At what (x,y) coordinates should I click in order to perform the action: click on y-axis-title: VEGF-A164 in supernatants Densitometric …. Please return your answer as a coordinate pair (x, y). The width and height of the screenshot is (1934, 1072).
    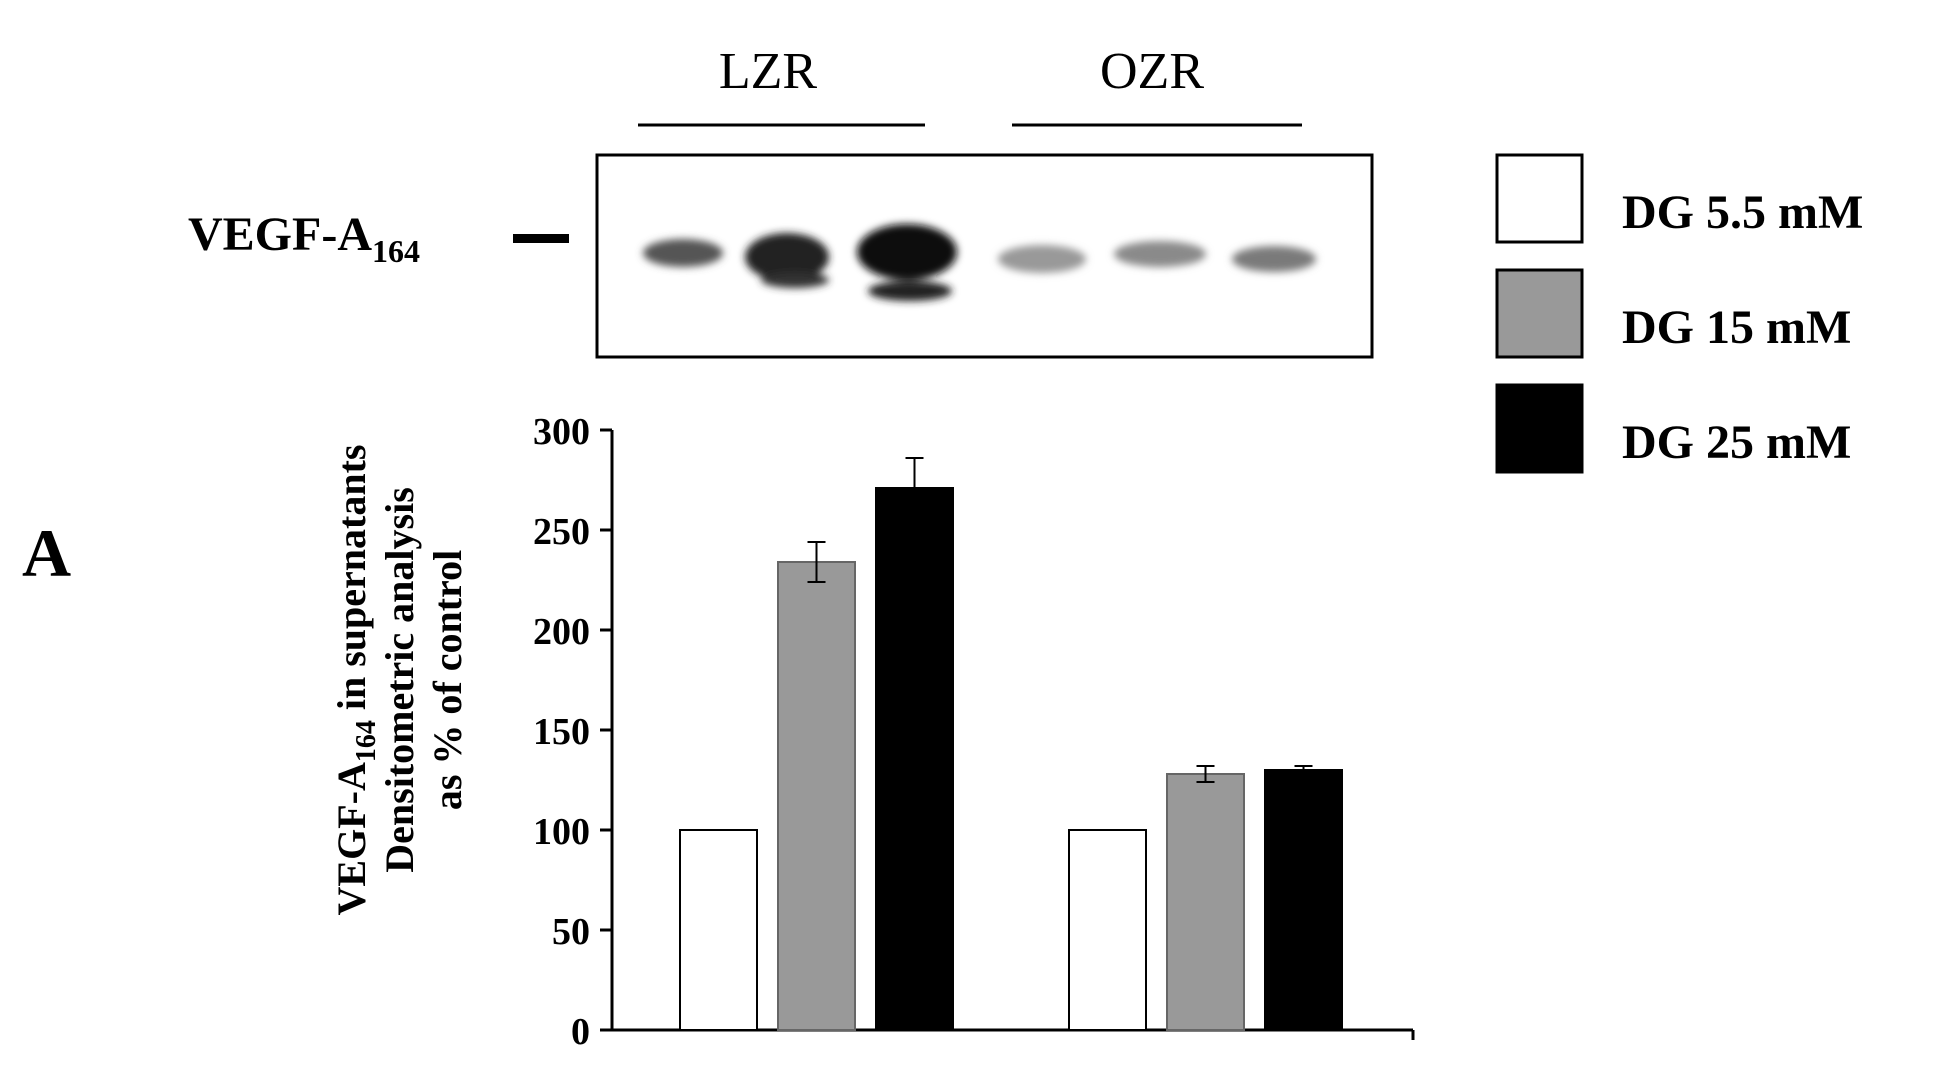
    Looking at the image, I should click on (399, 680).